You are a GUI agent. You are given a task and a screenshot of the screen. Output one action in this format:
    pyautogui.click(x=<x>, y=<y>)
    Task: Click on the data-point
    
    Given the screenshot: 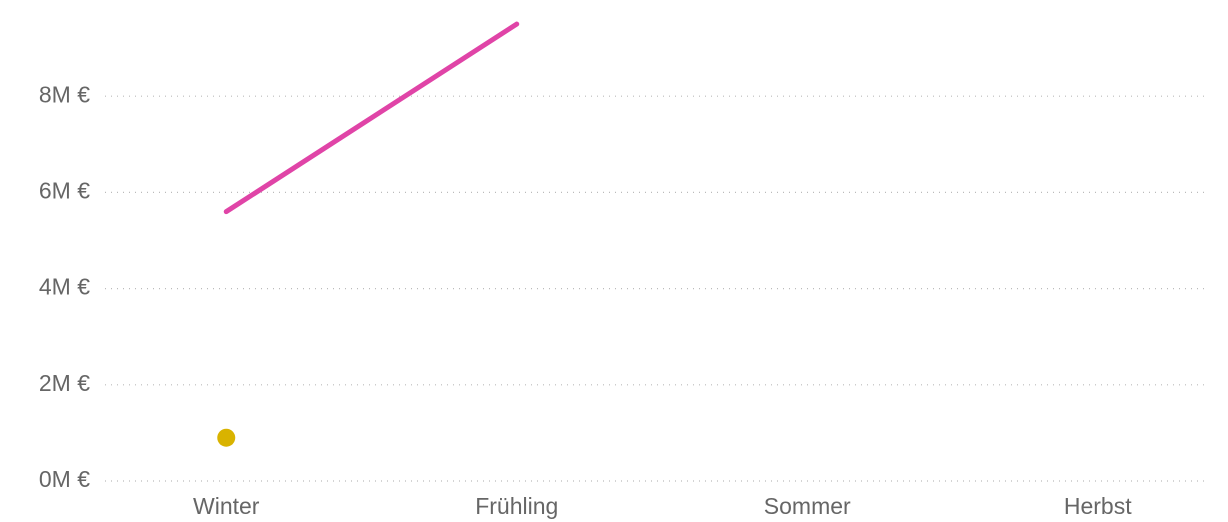 What is the action you would take?
    pyautogui.click(x=226, y=437)
    